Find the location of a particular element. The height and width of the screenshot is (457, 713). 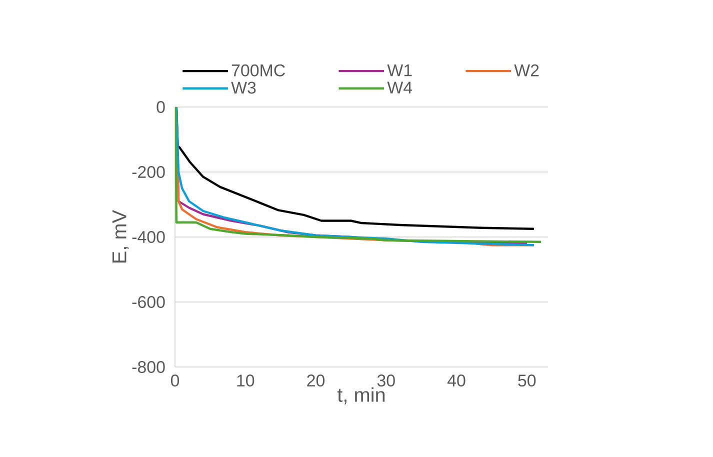

x-tick-label: 50 is located at coordinates (527, 380).